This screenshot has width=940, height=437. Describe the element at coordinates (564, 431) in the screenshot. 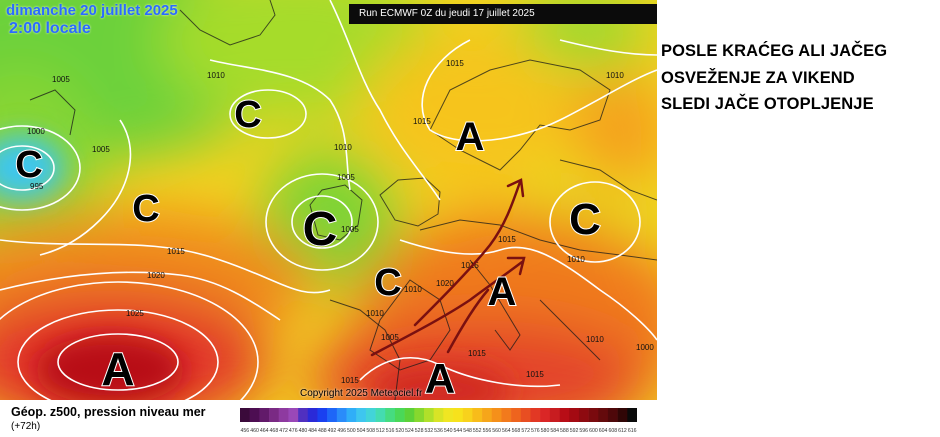

I see `scale-tick-label: 588` at that location.